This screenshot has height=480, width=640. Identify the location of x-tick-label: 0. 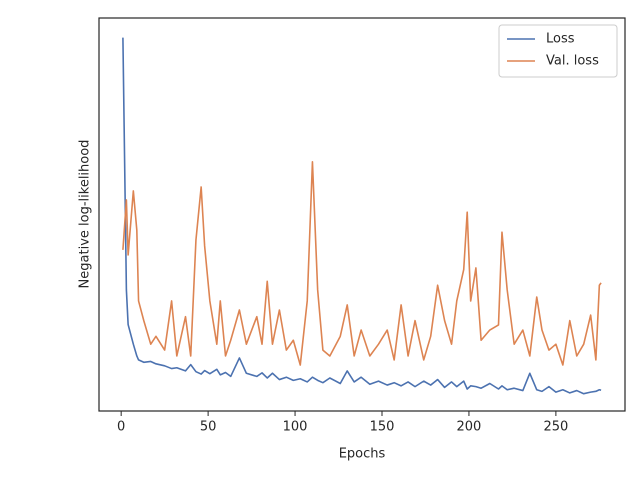
(121, 427).